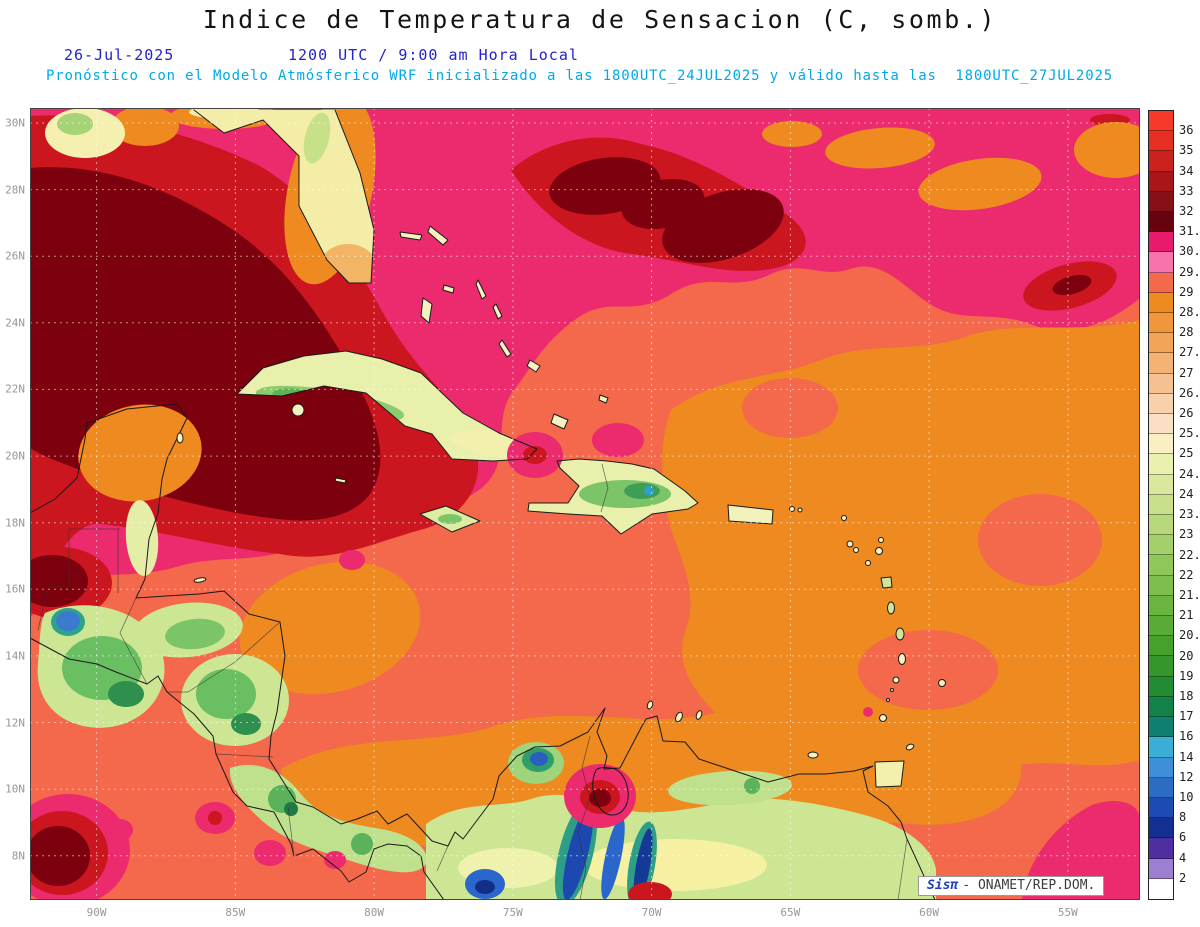 Image resolution: width=1200 pixels, height=927 pixels. I want to click on lon-tick-label: 60W, so click(929, 912).